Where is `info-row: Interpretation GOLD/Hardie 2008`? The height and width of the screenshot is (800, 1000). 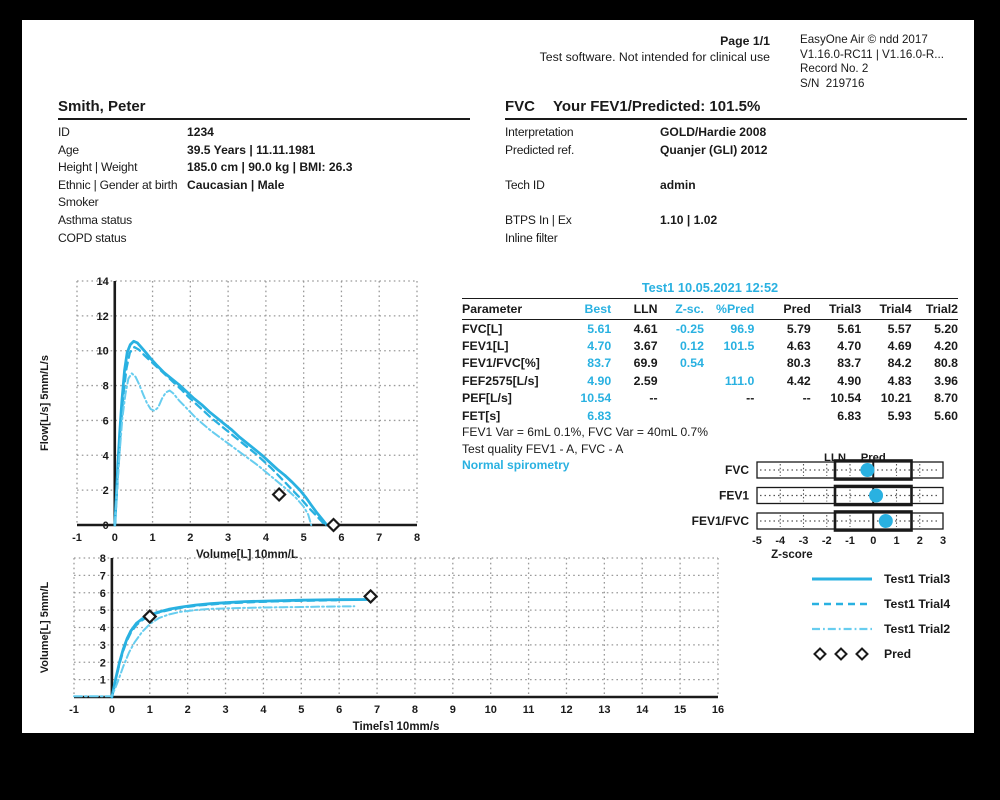 info-row: Interpretation GOLD/Hardie 2008 is located at coordinates (736, 134).